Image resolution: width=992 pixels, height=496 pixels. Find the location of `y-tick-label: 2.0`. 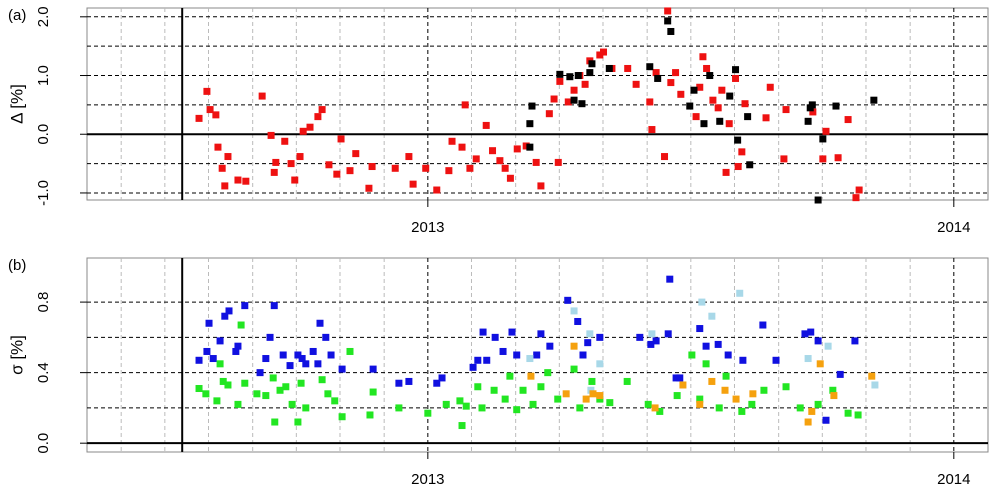

y-tick-label: 2.0 is located at coordinates (43, 16).